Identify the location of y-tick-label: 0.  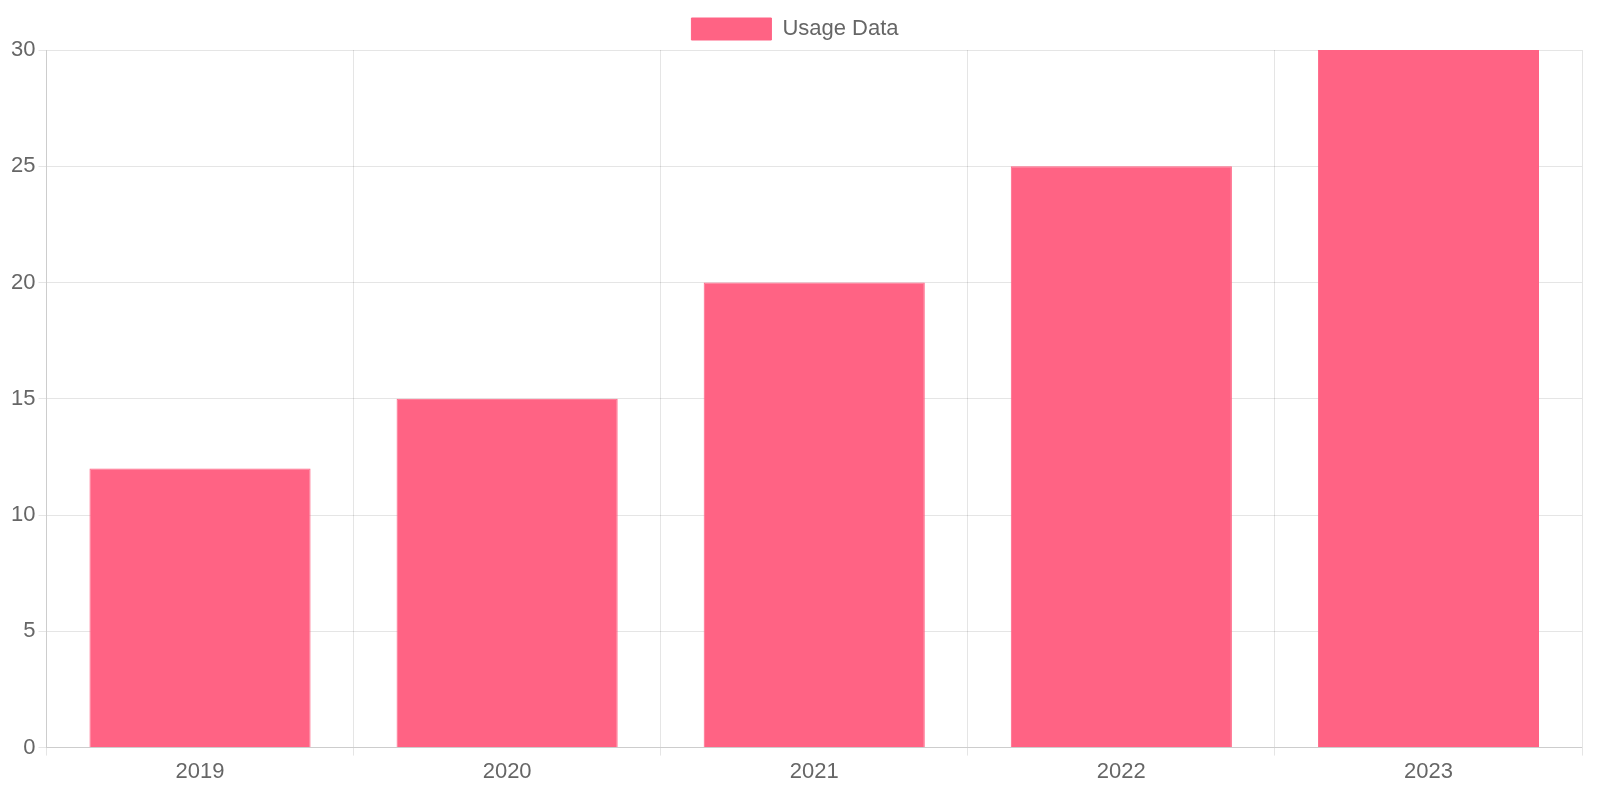
(29, 746).